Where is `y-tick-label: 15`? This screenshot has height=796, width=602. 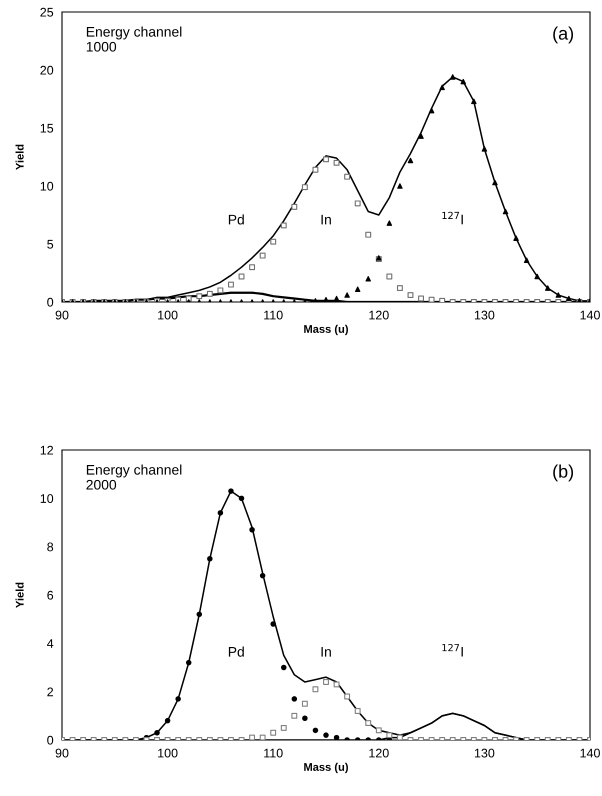
y-tick-label: 15 is located at coordinates (47, 128).